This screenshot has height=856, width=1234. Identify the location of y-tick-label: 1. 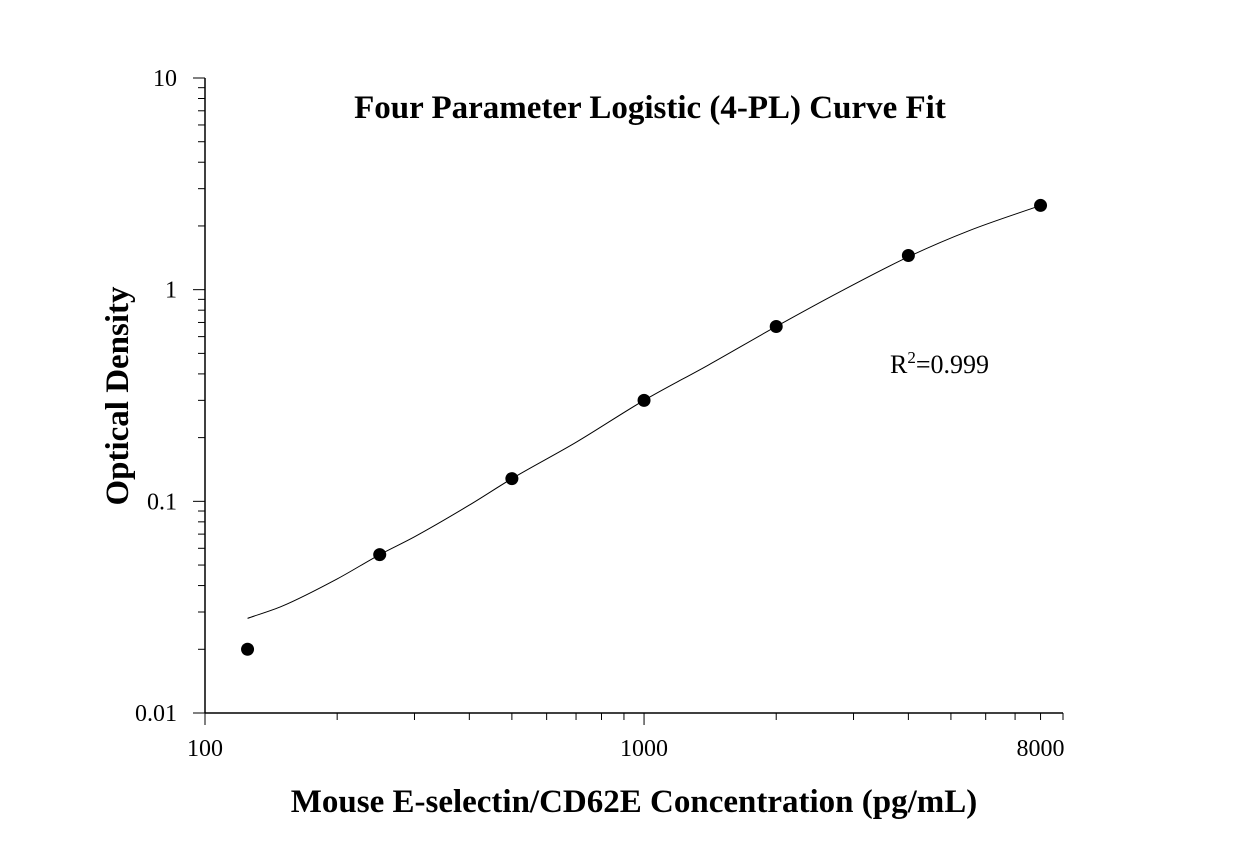
(171, 291).